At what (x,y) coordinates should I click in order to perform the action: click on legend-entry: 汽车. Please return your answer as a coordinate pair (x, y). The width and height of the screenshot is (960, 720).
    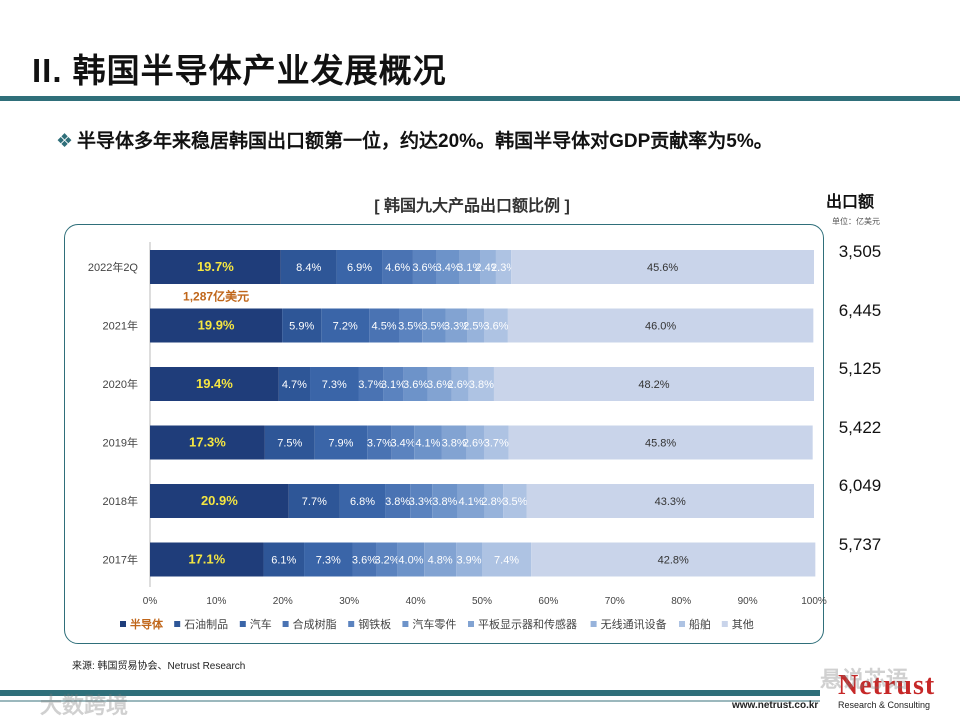
    Looking at the image, I should click on (261, 624).